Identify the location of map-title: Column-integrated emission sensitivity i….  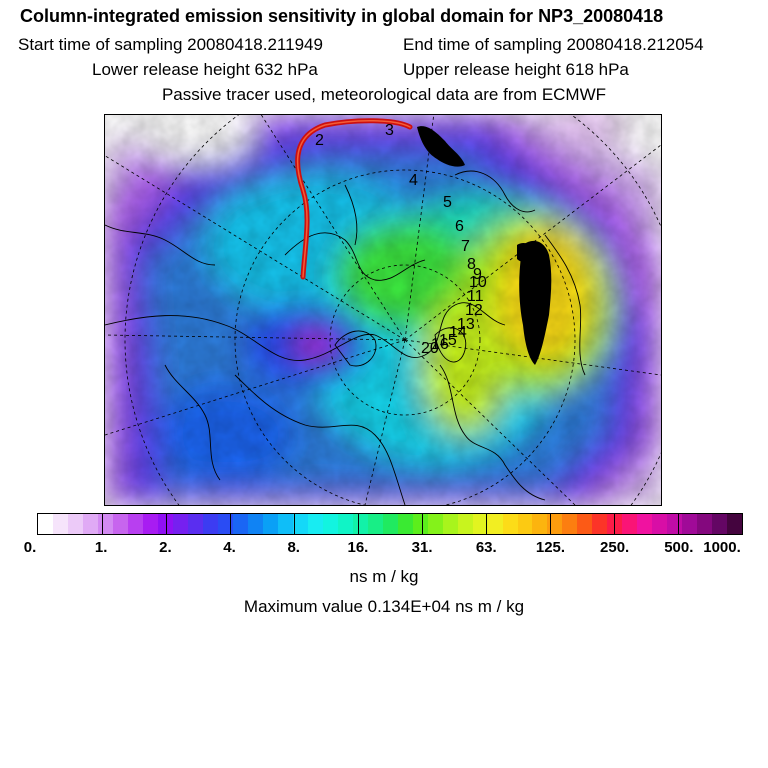
(342, 16).